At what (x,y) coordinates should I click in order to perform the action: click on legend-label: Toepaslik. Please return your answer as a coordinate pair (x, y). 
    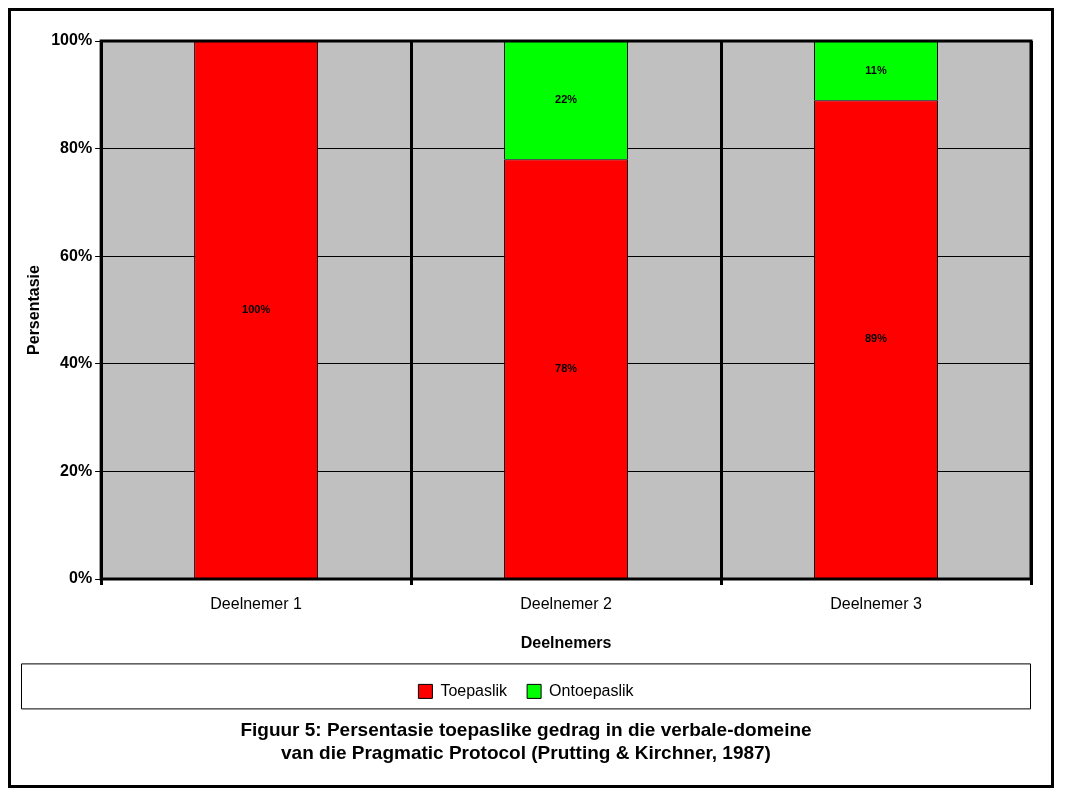
    Looking at the image, I should click on (474, 690).